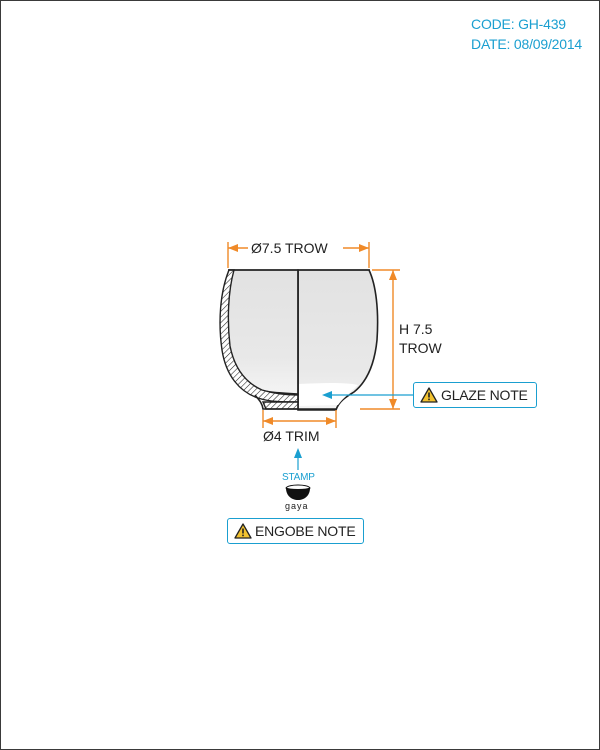  Describe the element at coordinates (416, 329) in the screenshot. I see `height-label-line1: H 7.5` at that location.